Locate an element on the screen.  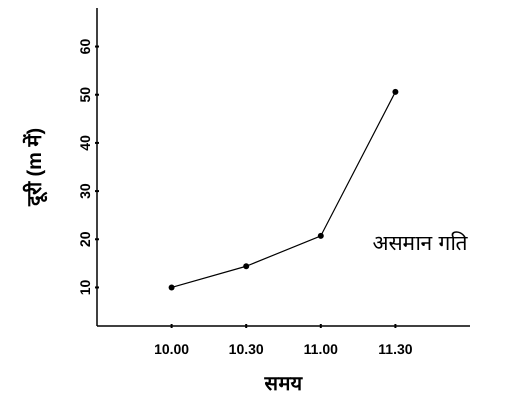
y-tick-label: 50 is located at coordinates (85, 94).